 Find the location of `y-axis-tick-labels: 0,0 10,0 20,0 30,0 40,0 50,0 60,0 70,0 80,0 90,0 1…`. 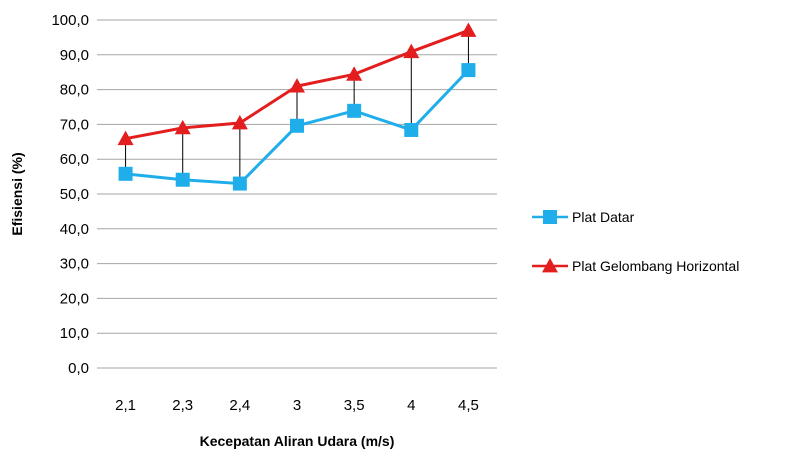

y-axis-tick-labels: 0,0 10,0 20,0 30,0 40,0 50,0 60,0 70,0 80,0 90,0 1… is located at coordinates (70, 194).